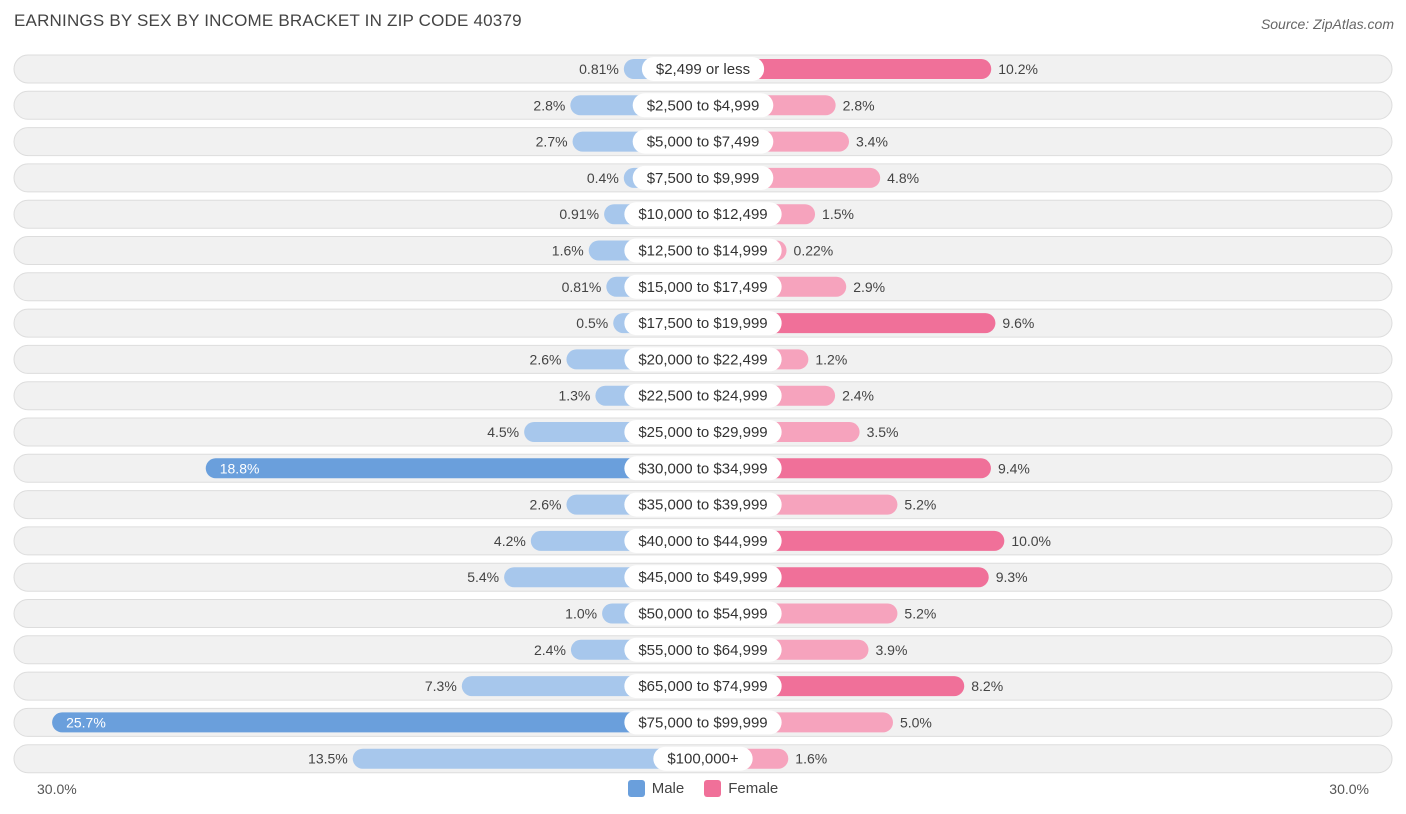 This screenshot has width=1406, height=814. Describe the element at coordinates (872, 142) in the screenshot. I see `female-value-label: 3.4%` at that location.